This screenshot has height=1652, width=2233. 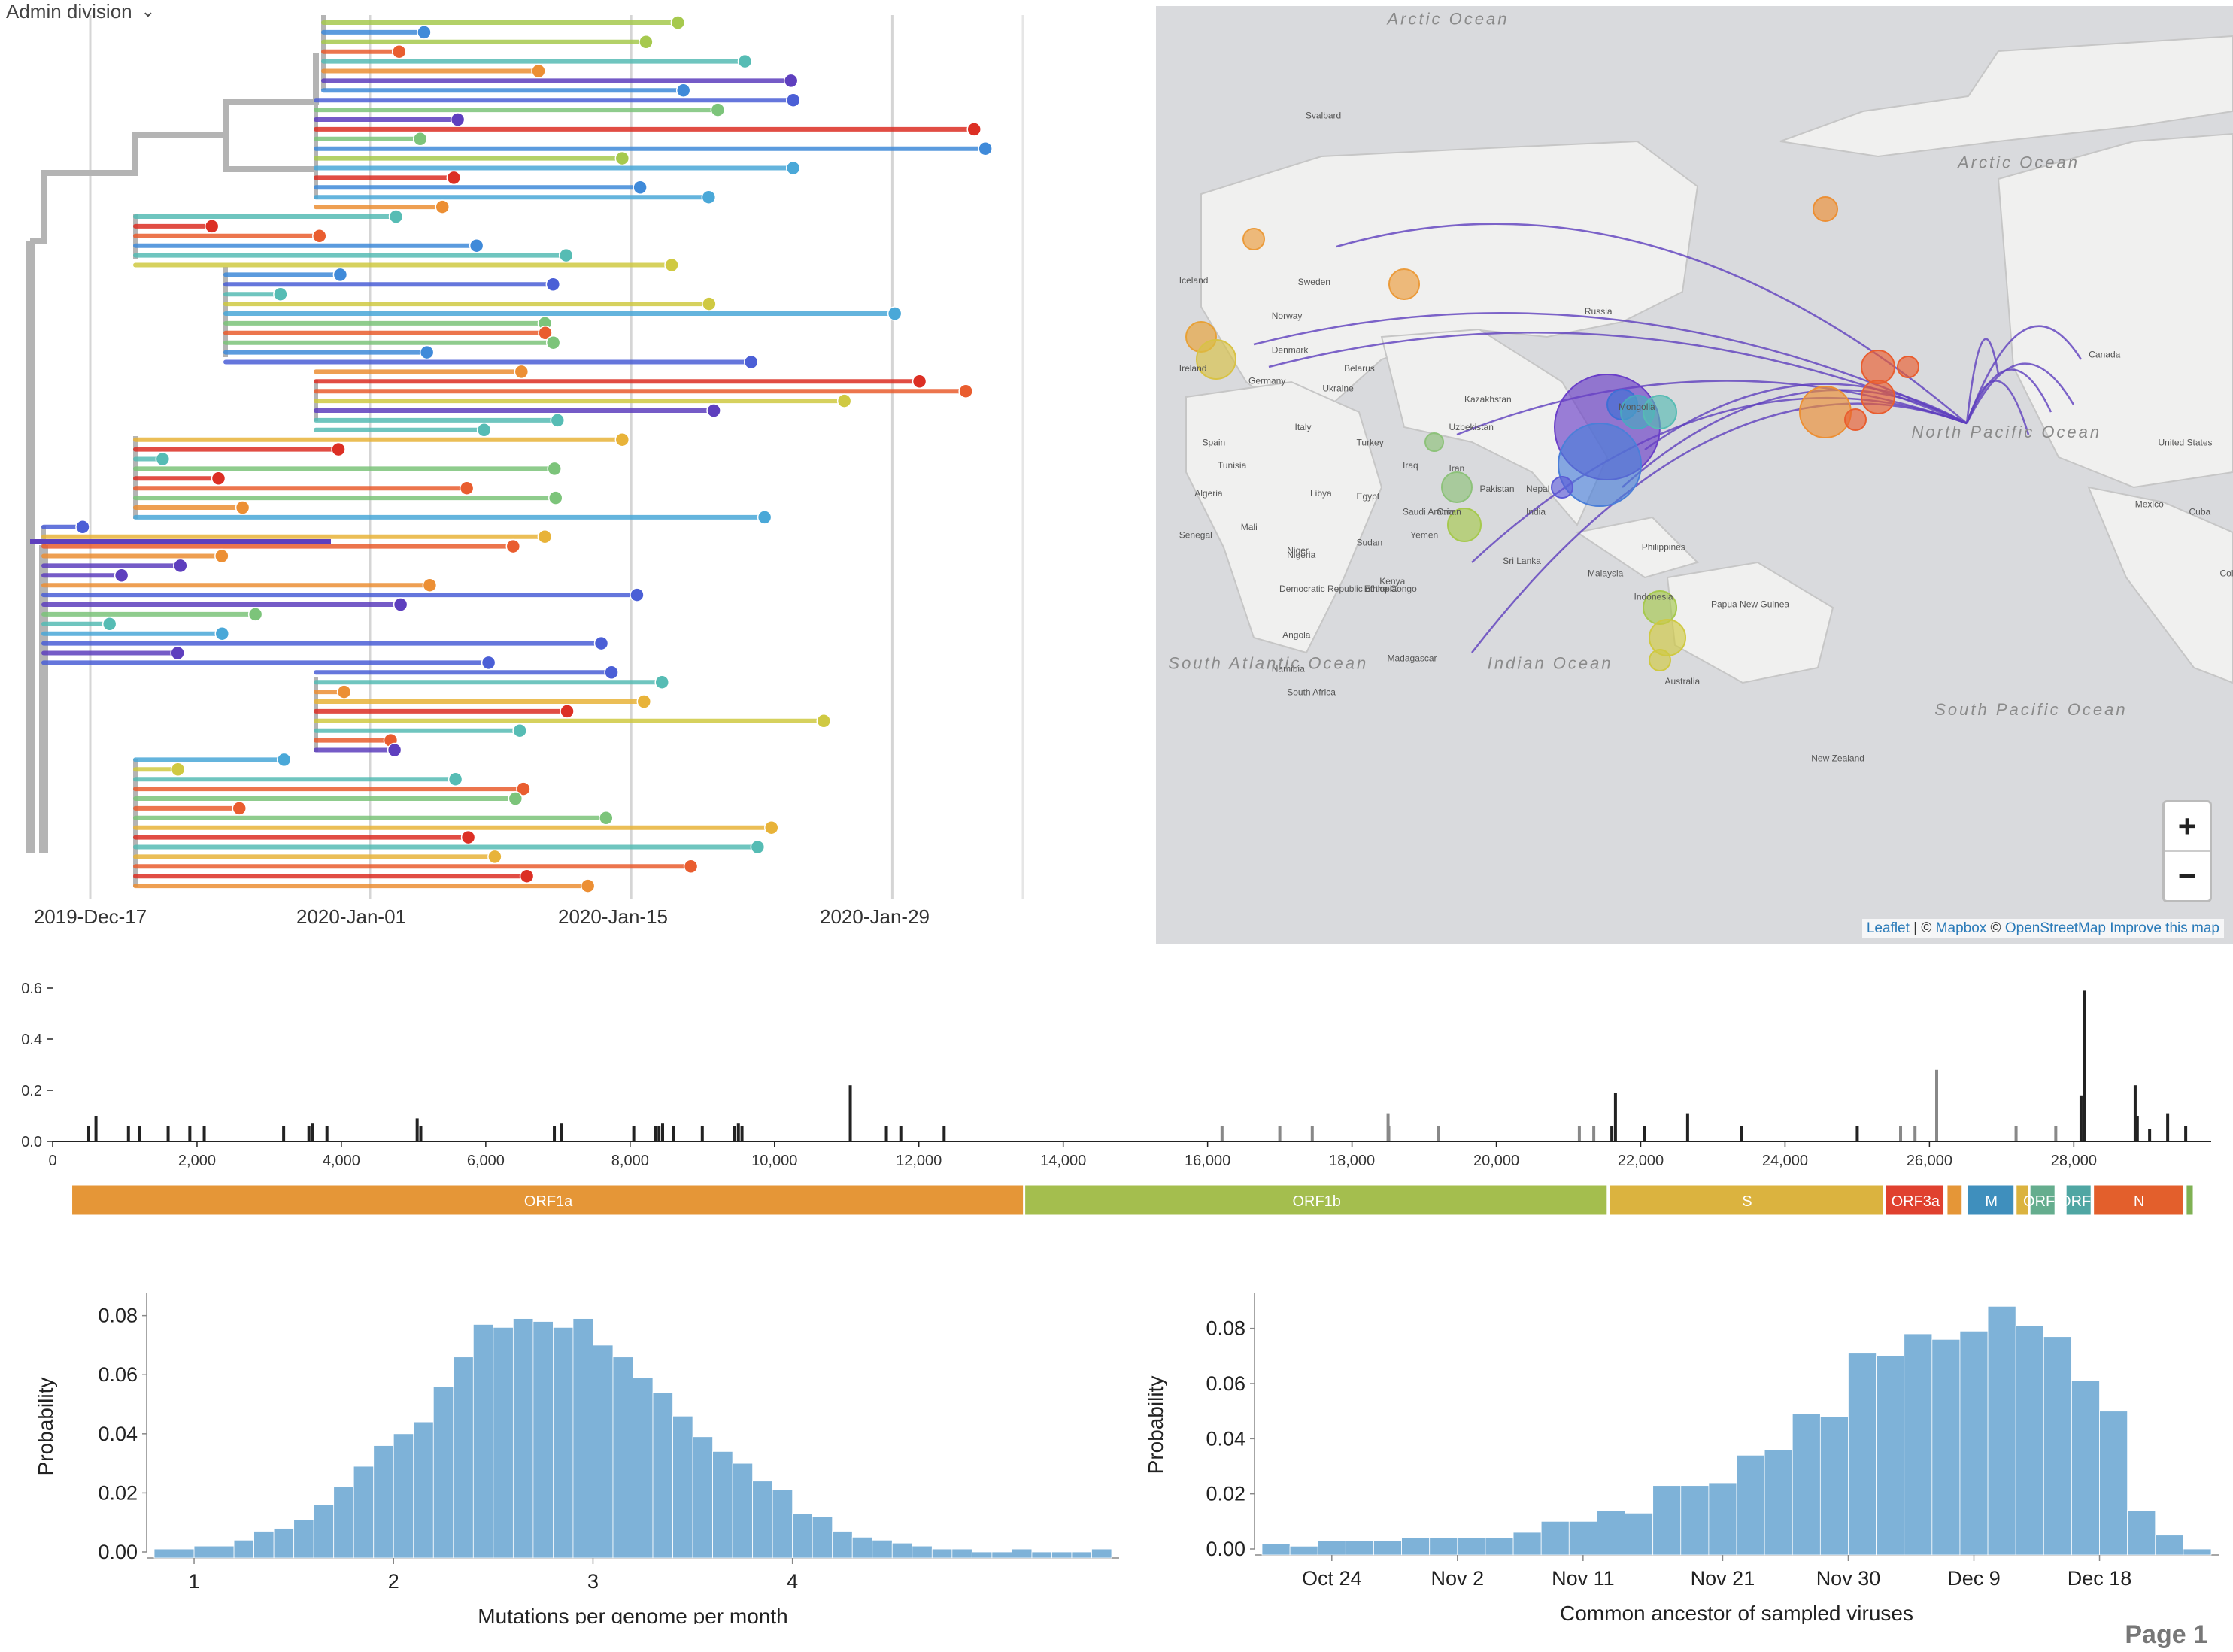 I want to click on x-tick-label: 4, so click(x=792, y=1581).